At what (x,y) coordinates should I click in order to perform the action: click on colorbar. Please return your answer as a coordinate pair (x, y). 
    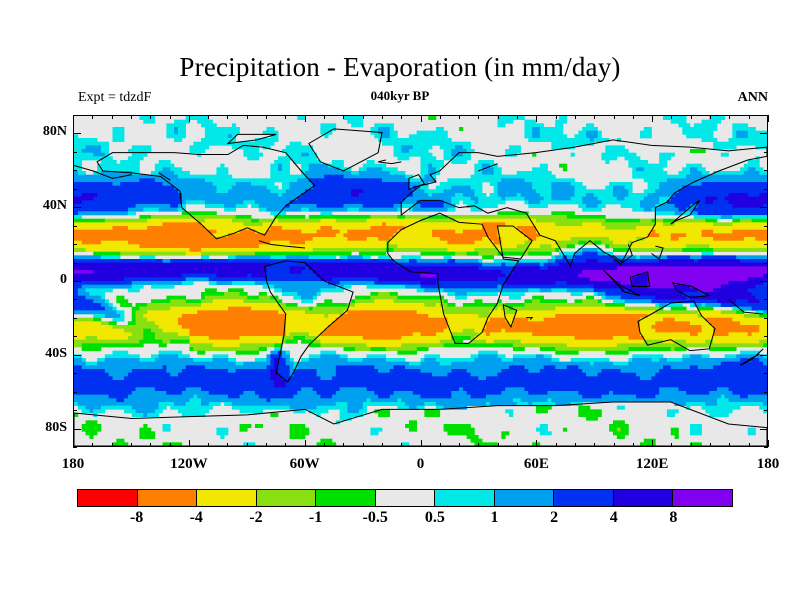
    Looking at the image, I should click on (405, 498).